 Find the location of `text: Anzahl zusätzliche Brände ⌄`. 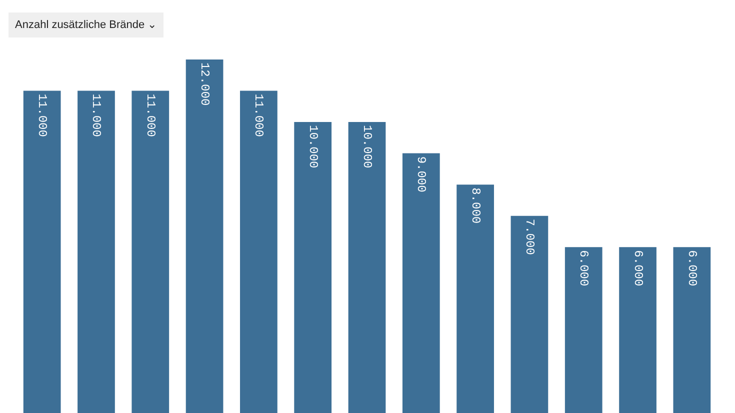

text: Anzahl zusätzliche Brände ⌄ is located at coordinates (86, 25).